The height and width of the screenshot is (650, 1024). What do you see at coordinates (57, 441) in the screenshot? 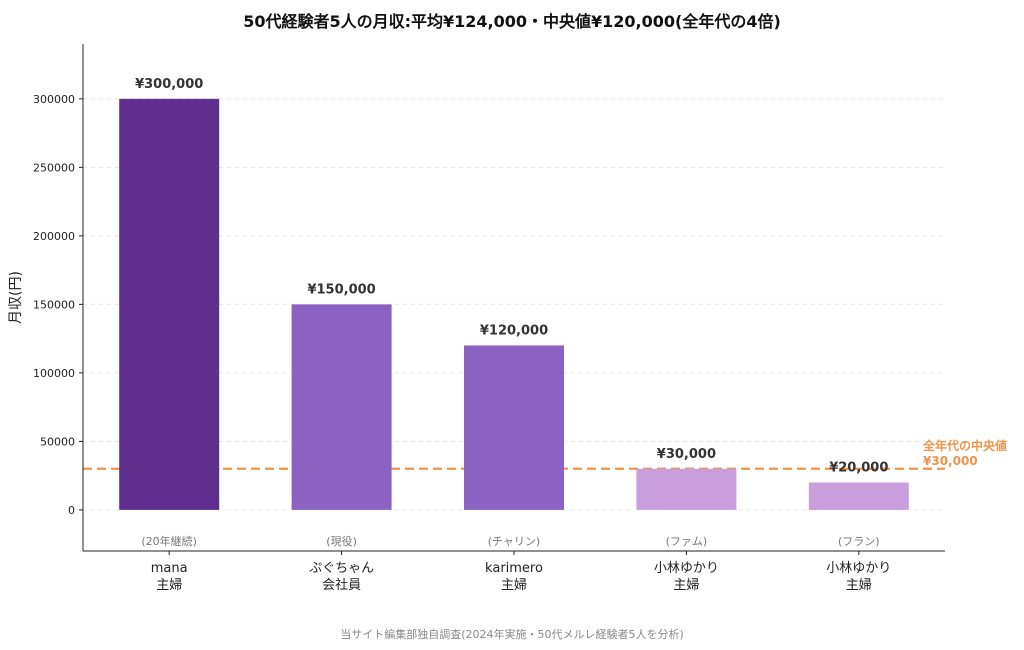
I see `y-tick-label: 50000` at bounding box center [57, 441].